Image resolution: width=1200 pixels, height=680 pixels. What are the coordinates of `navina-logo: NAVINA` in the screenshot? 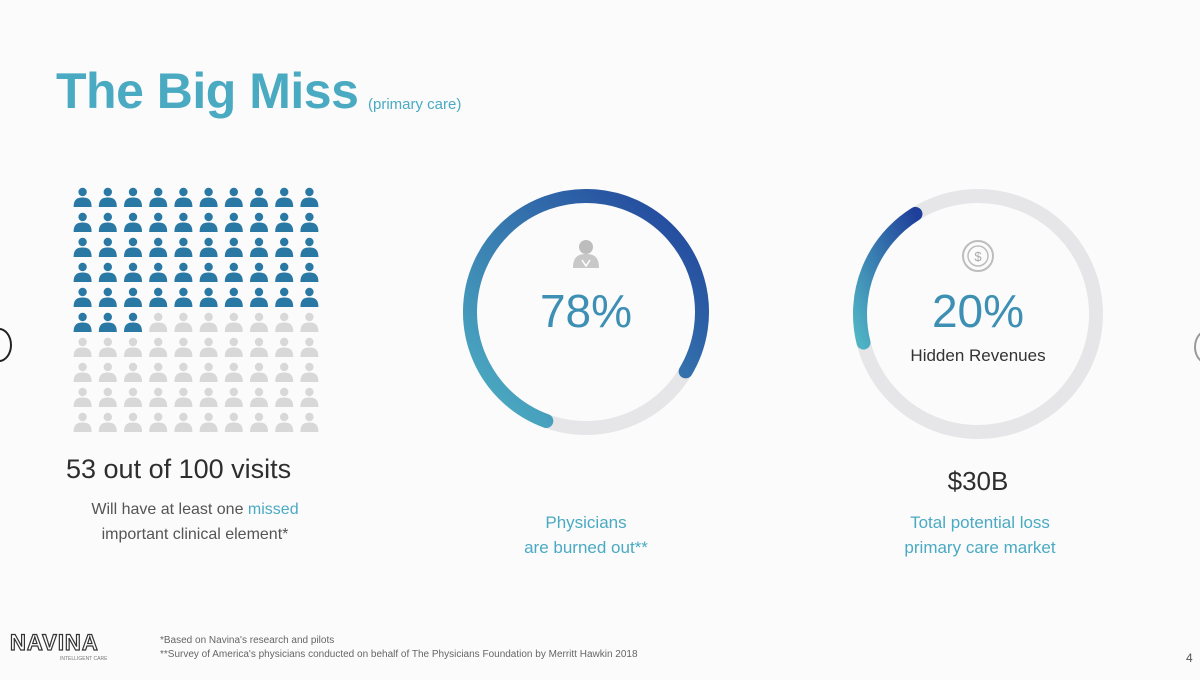 It's located at (54, 642).